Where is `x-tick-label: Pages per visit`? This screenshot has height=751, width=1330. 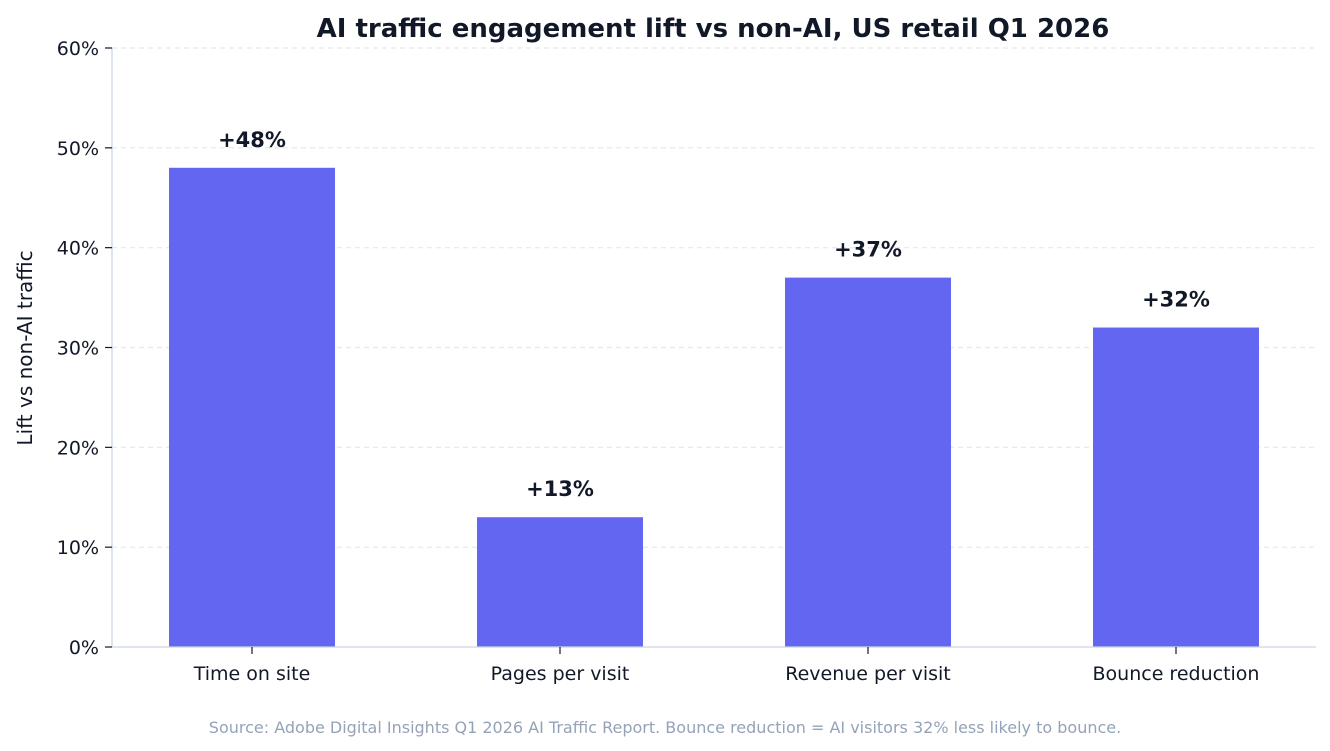
x-tick-label: Pages per visit is located at coordinates (560, 674).